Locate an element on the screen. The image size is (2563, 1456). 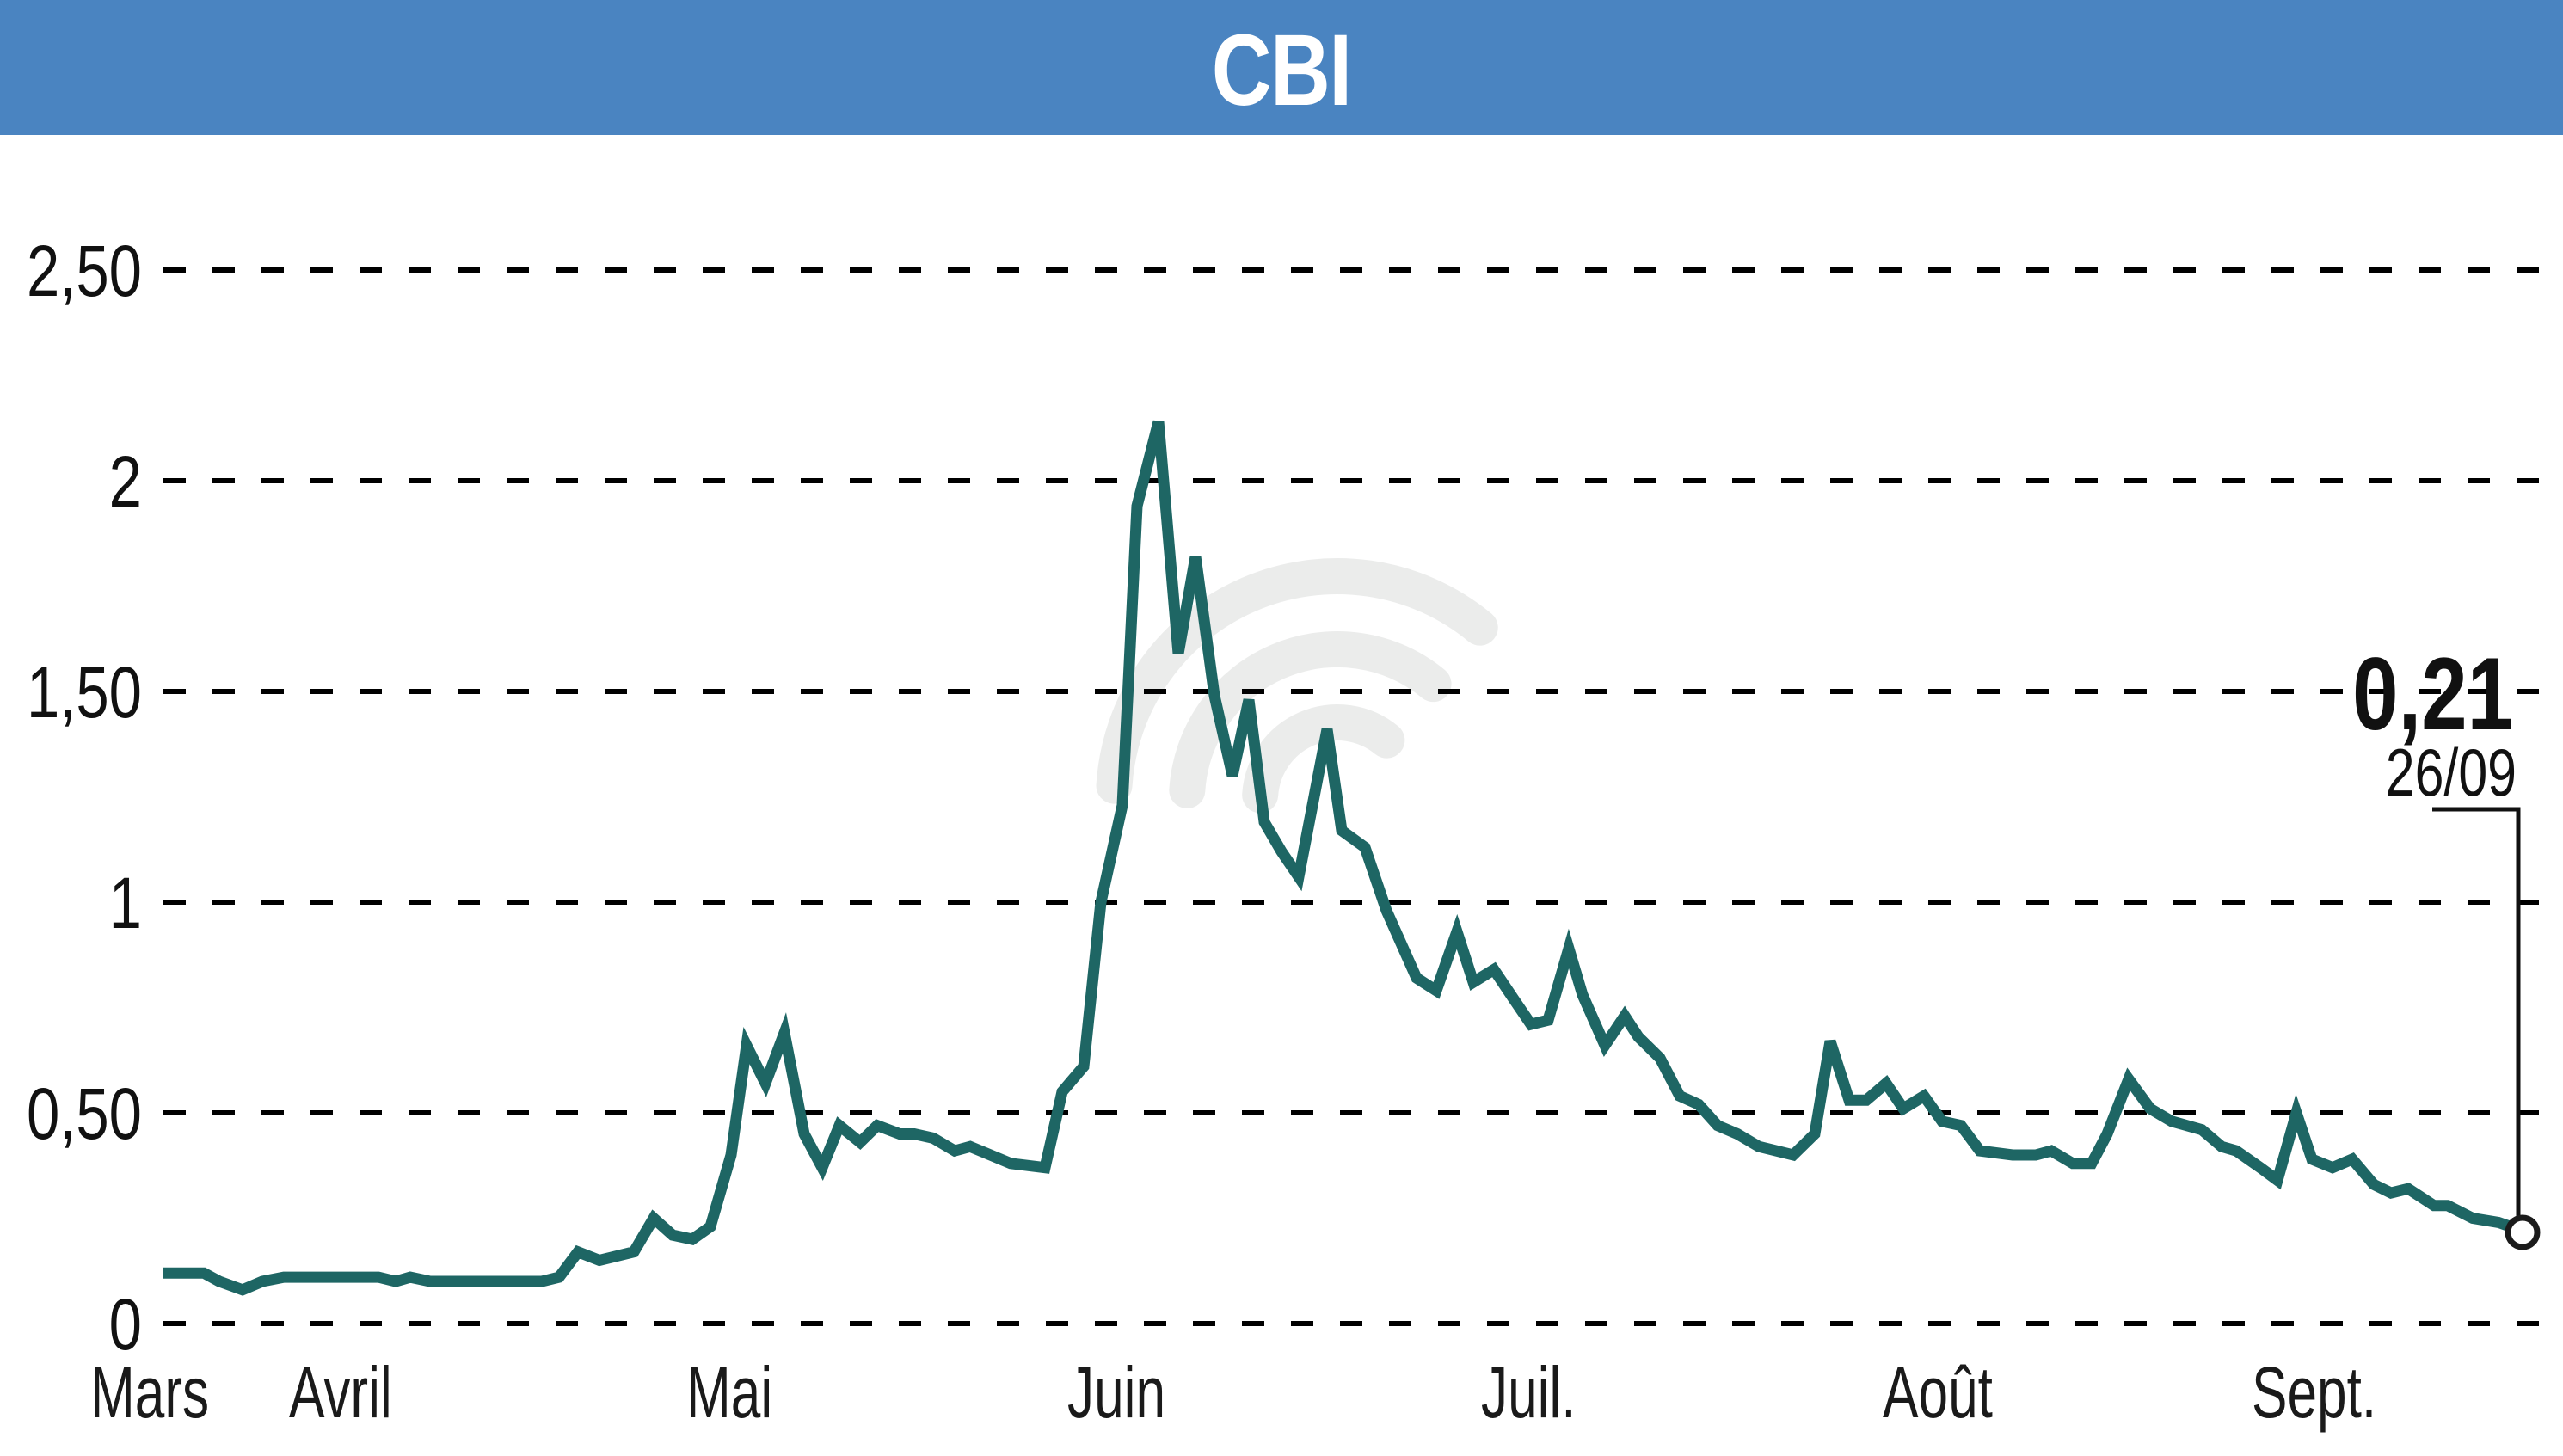
last-date-label: 26/09 is located at coordinates (2451, 773).